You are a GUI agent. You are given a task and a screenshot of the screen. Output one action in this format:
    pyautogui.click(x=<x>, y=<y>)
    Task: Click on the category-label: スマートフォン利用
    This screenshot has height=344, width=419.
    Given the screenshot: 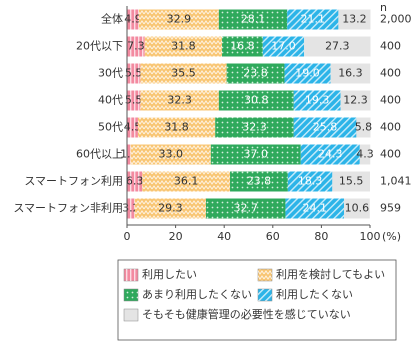 What is the action you would take?
    pyautogui.click(x=73, y=181)
    